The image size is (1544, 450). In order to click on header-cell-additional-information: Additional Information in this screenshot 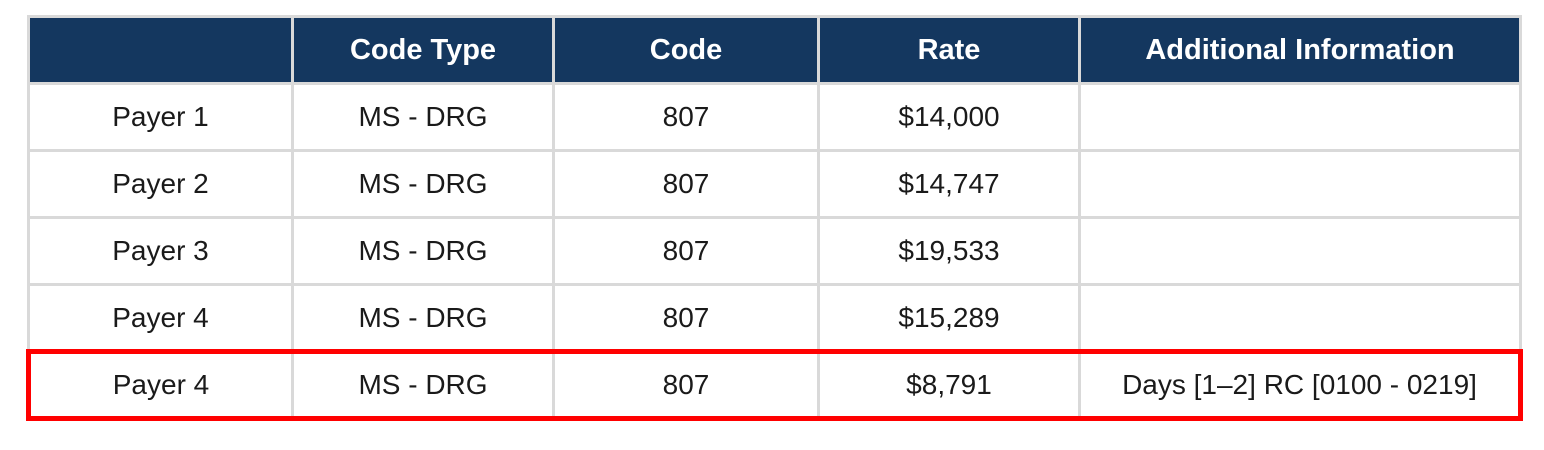, I will do `click(1300, 50)`.